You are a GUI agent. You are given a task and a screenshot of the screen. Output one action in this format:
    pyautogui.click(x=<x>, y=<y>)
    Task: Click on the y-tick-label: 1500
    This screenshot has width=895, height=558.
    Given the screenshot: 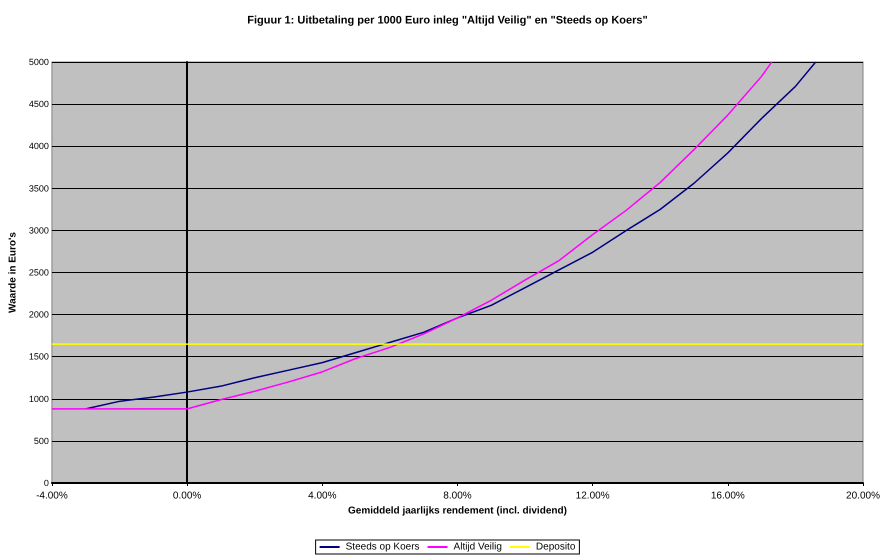 What is the action you would take?
    pyautogui.click(x=38, y=357)
    